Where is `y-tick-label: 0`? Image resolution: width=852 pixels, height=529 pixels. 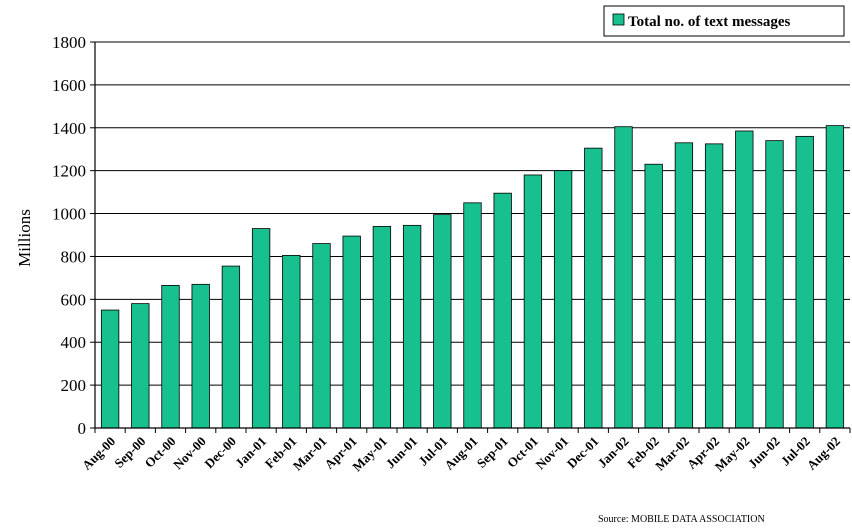 y-tick-label: 0 is located at coordinates (82, 428).